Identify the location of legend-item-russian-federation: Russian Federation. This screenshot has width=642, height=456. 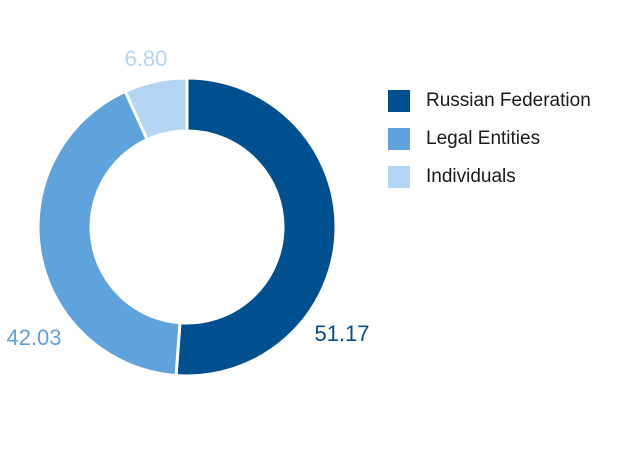
(508, 101).